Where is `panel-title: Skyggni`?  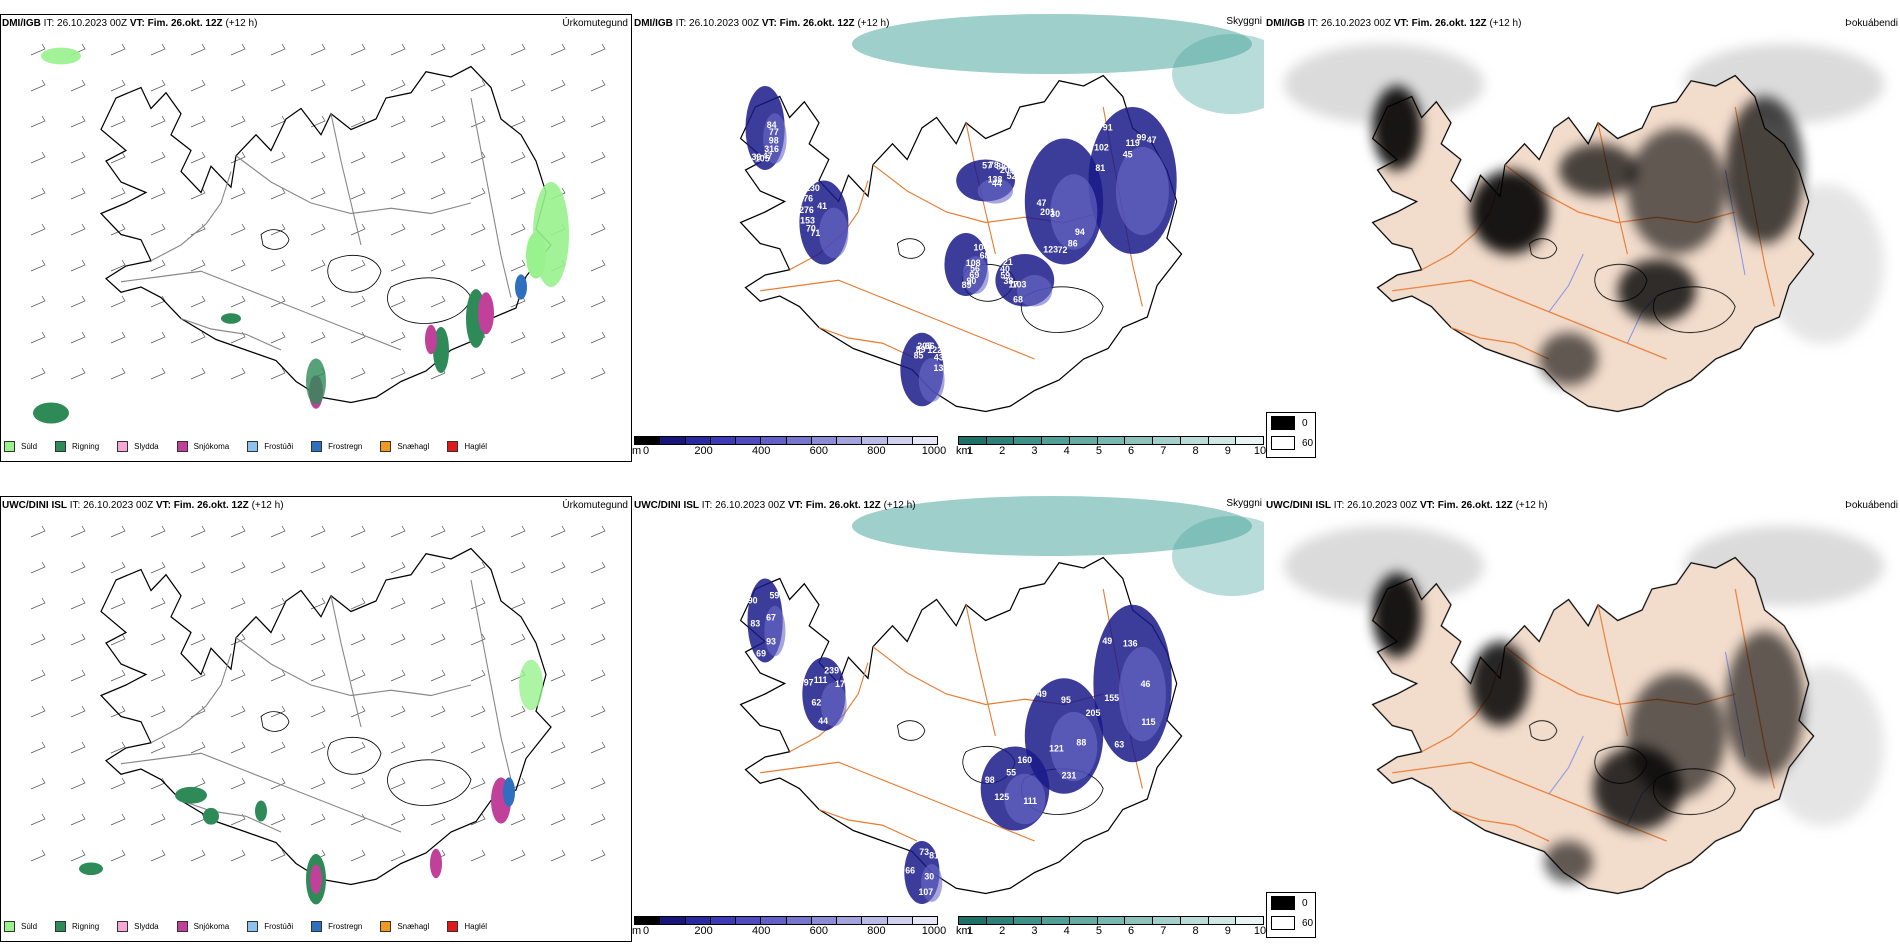
panel-title: Skyggni is located at coordinates (1244, 21).